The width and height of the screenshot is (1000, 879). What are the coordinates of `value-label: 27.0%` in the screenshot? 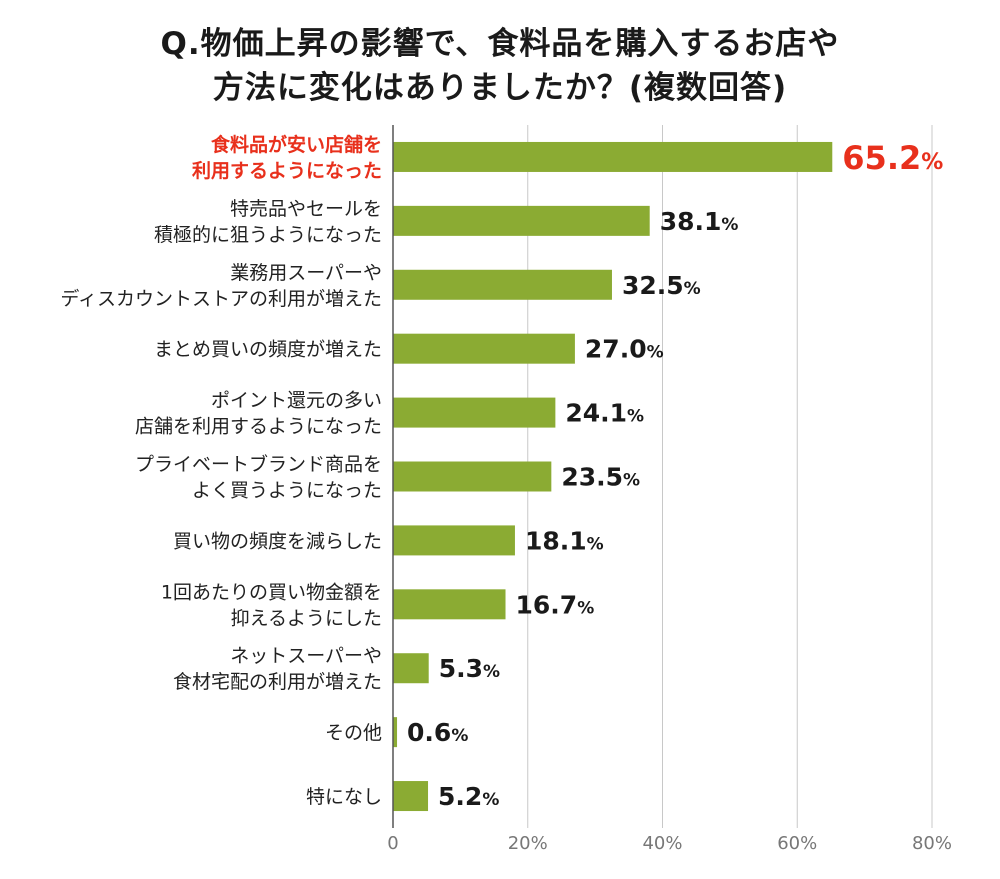 It's located at (624, 349).